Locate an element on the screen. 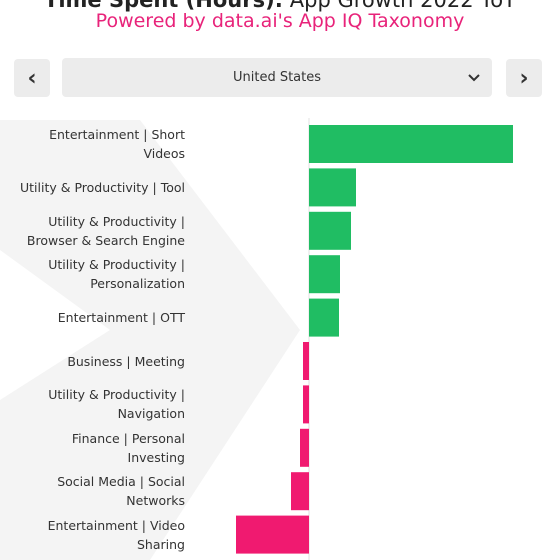  title-text: App Growth 2022 YoY is located at coordinates (402, 6).